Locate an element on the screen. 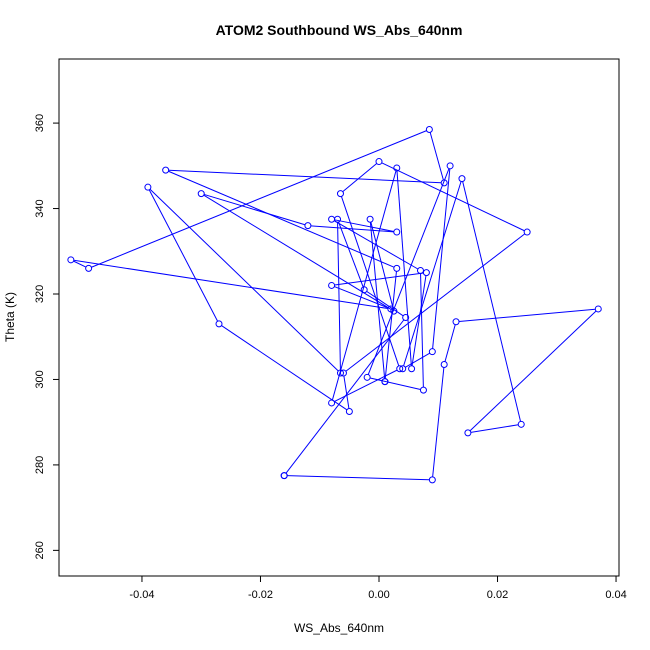  y-tick-label: 260 is located at coordinates (40, 550).